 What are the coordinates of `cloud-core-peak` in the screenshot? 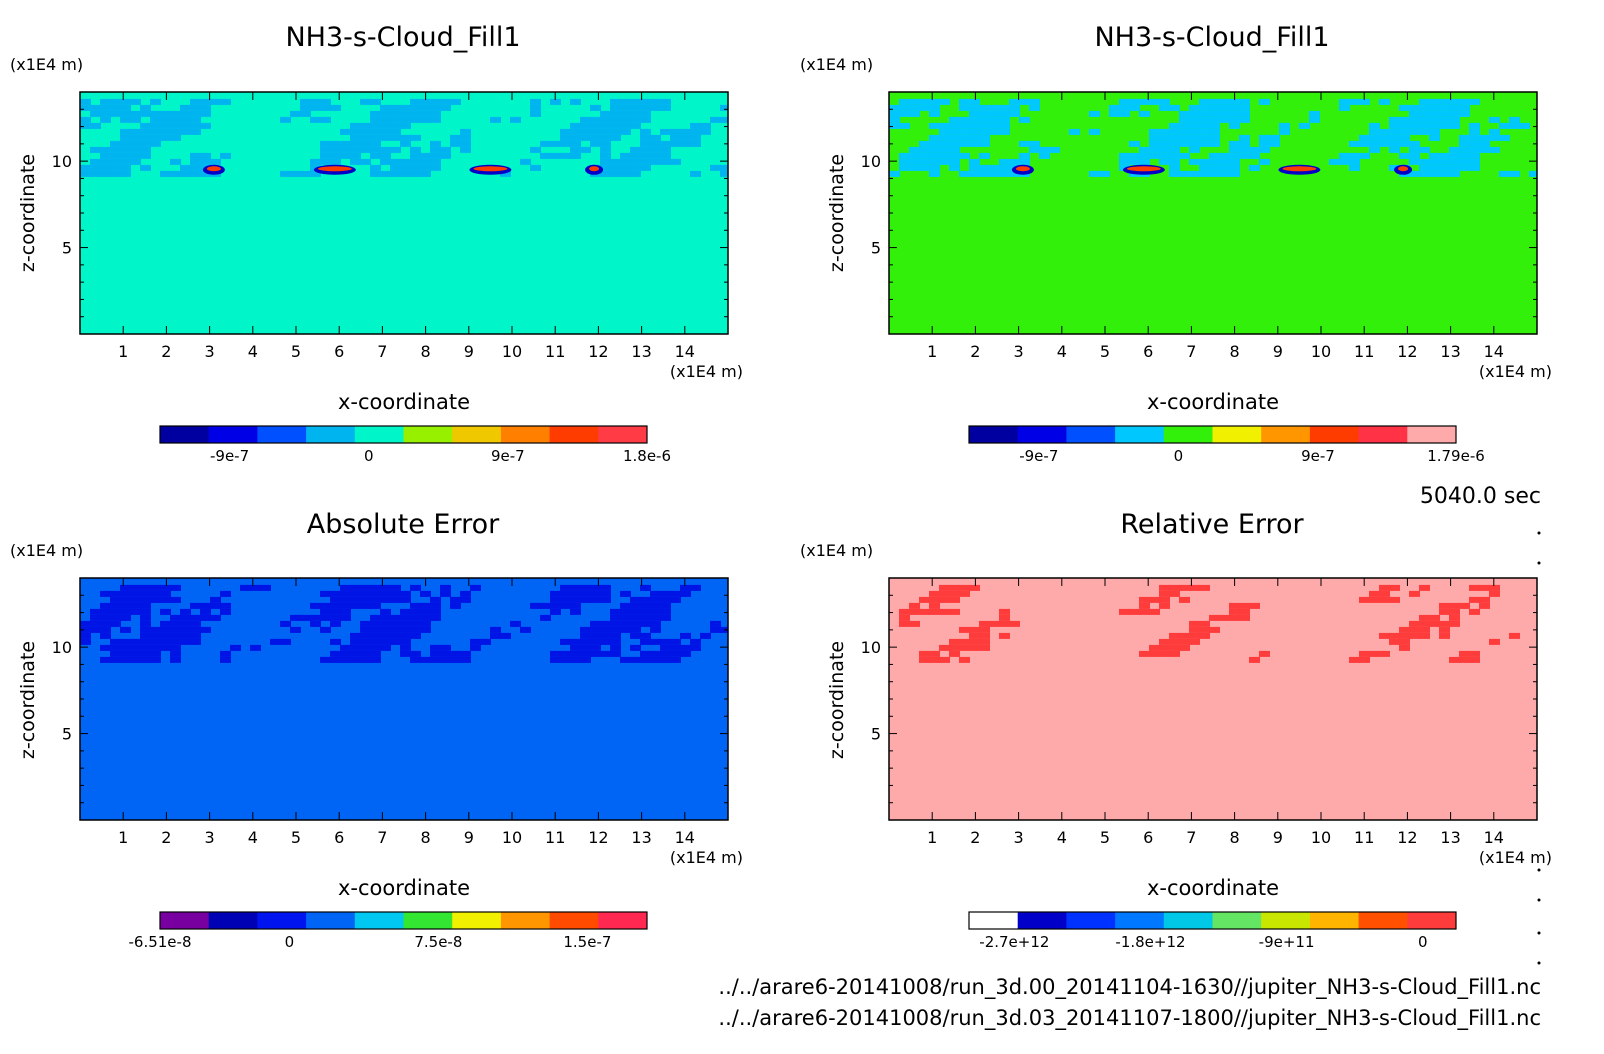 It's located at (334, 169).